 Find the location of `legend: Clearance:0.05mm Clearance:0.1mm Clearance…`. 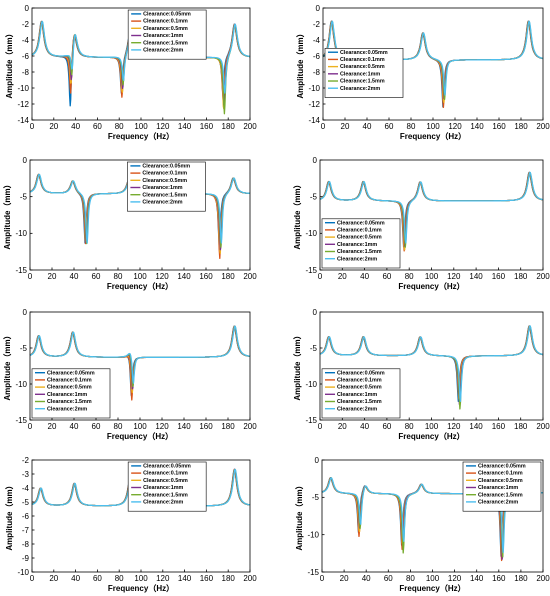

legend: Clearance:0.05mm Clearance:0.1mm Clearance… is located at coordinates (361, 243).